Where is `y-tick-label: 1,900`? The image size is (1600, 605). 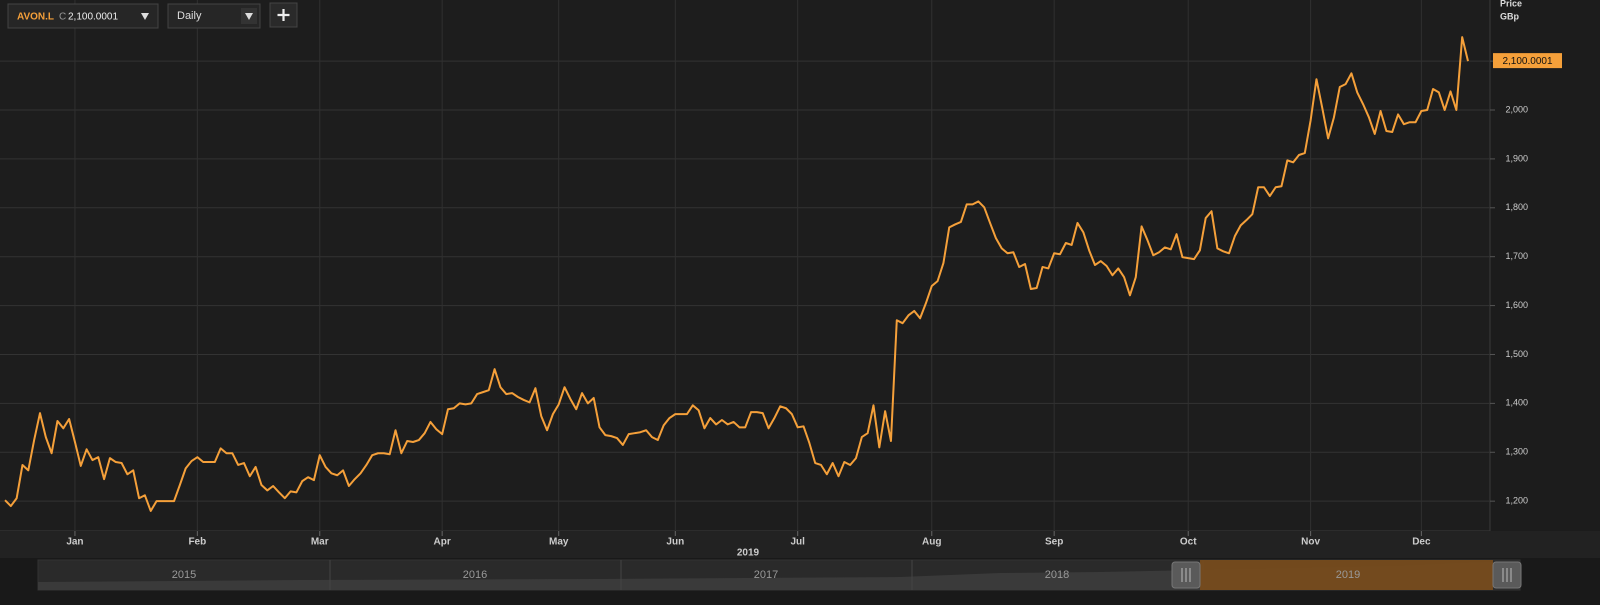 y-tick-label: 1,900 is located at coordinates (1516, 158).